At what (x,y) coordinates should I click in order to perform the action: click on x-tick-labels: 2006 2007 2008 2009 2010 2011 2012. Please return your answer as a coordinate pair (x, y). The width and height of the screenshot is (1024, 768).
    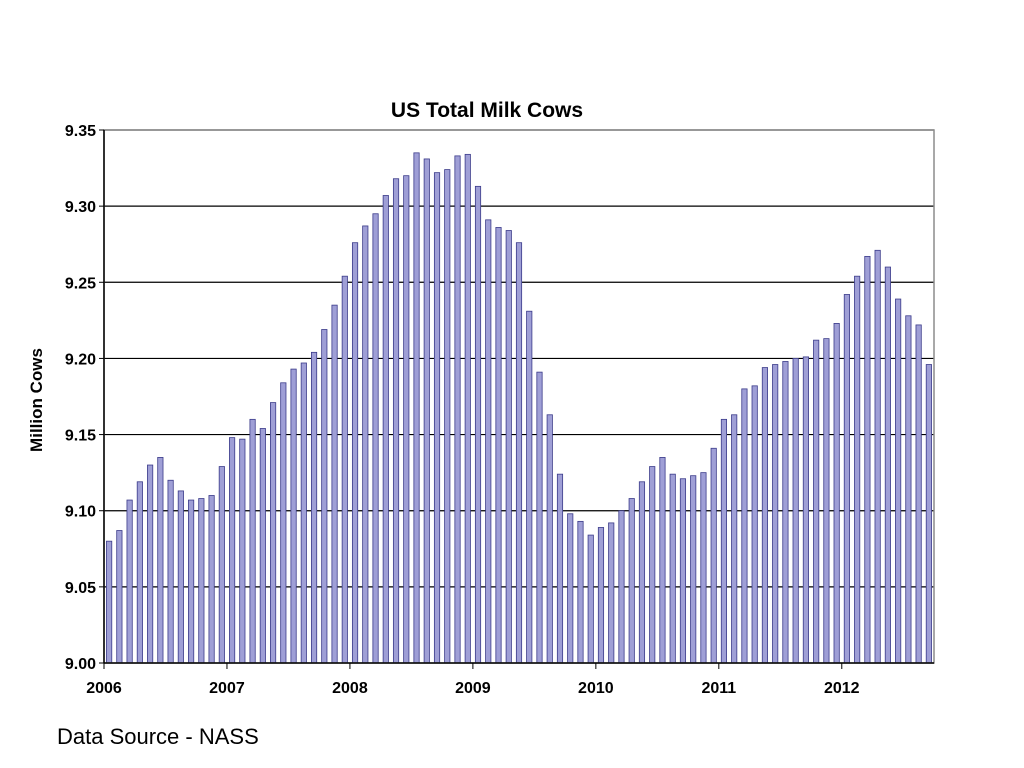
    Looking at the image, I should click on (472, 688).